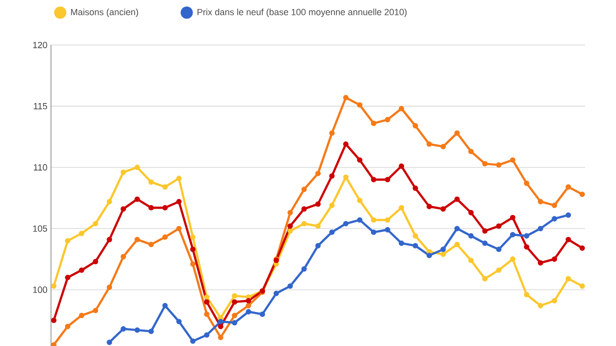 The height and width of the screenshot is (346, 616). Describe the element at coordinates (104, 12) in the screenshot. I see `legend-label: Maisons (ancien)` at that location.